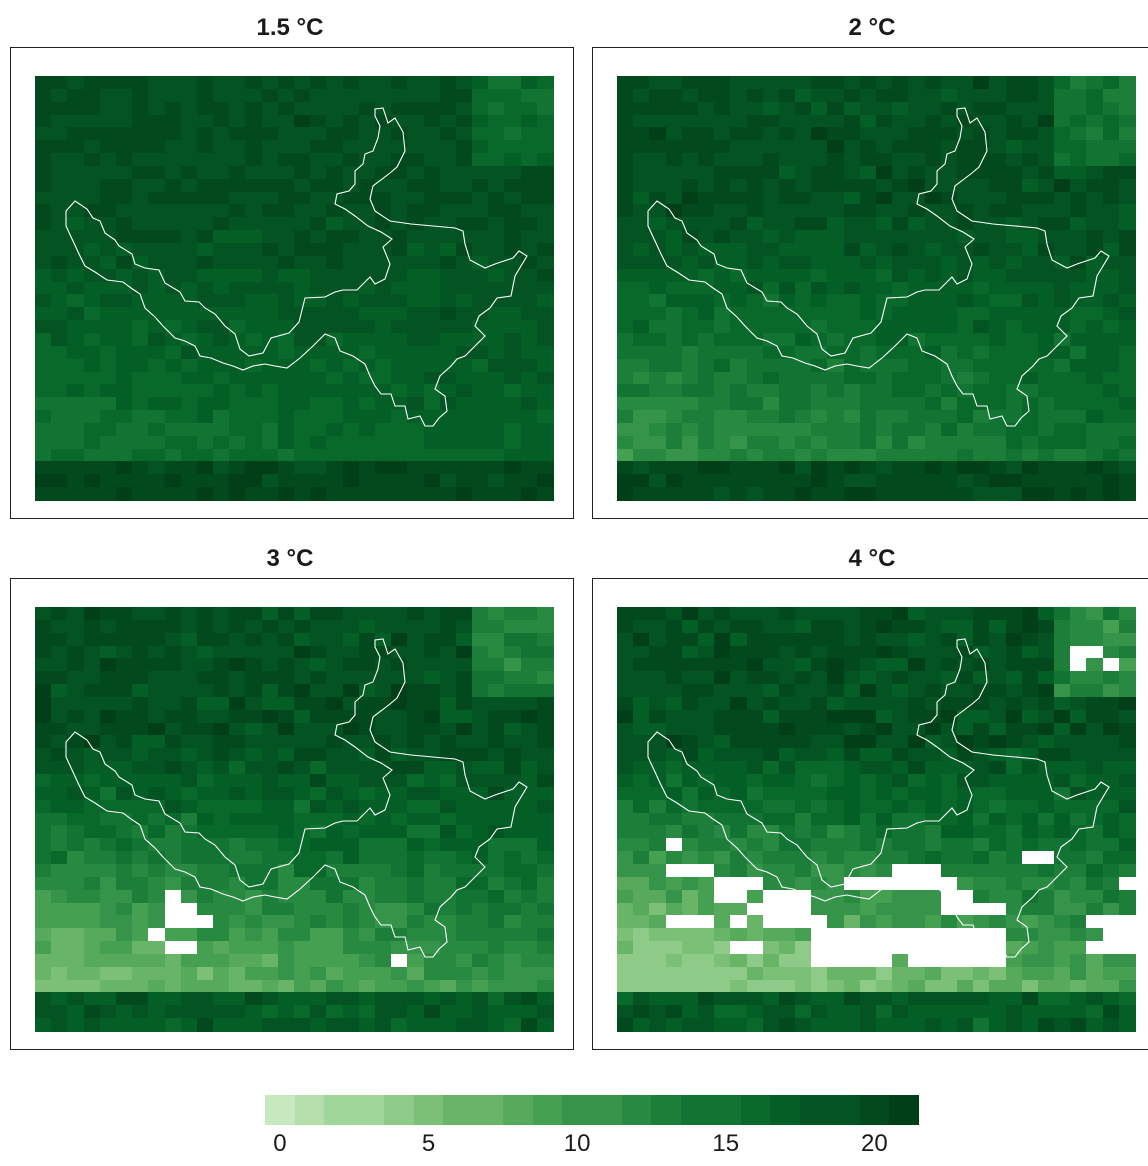 The width and height of the screenshot is (1148, 1166). Describe the element at coordinates (592, 1148) in the screenshot. I see `colorbar-ticks: 0 5 10 15 20` at that location.